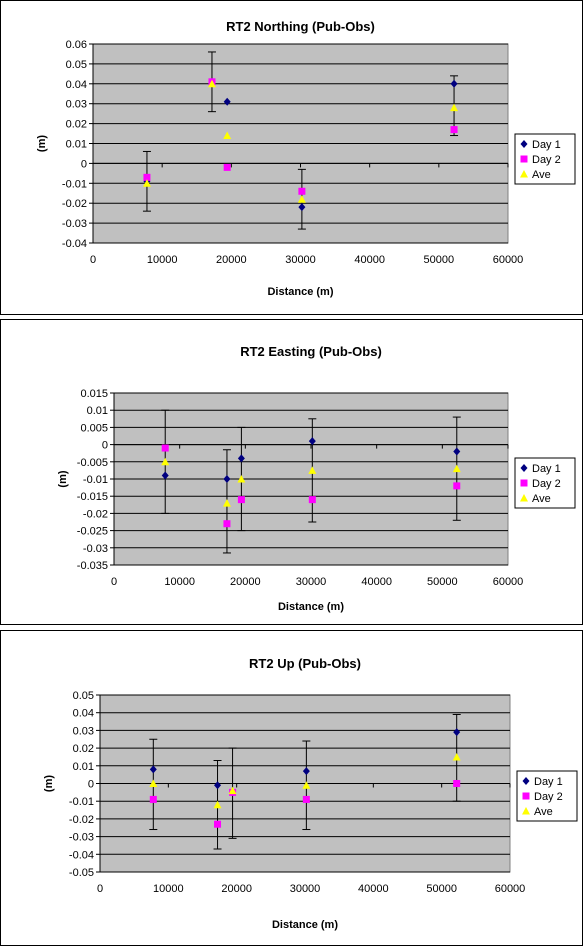  Describe the element at coordinates (373, 889) in the screenshot. I see `x-tick-label: 40000` at that location.